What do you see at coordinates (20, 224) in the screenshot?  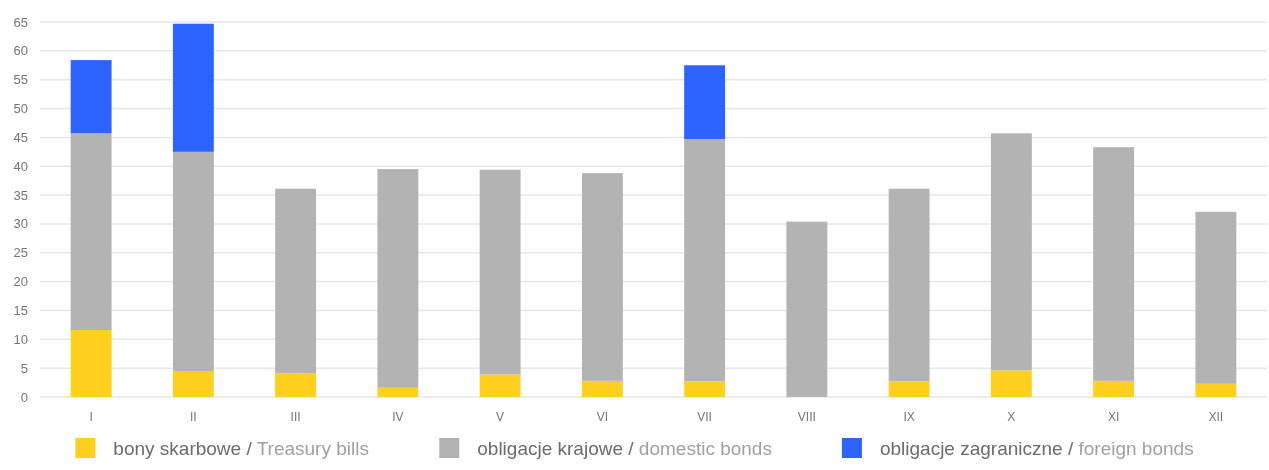 I see `y-tick-label: 30` at bounding box center [20, 224].